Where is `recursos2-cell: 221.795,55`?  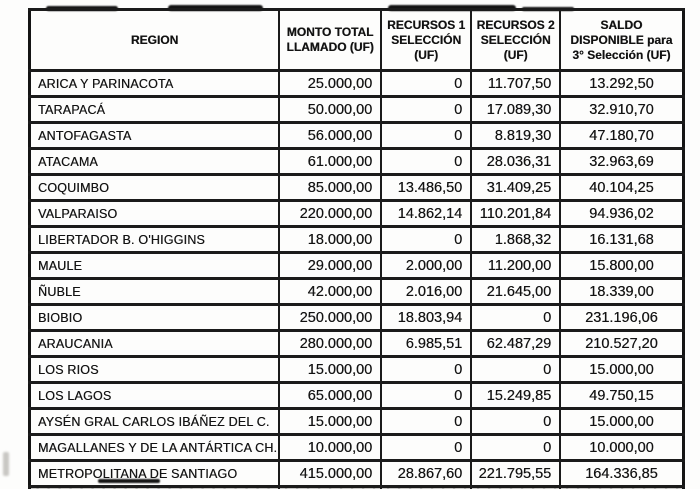 recursos2-cell: 221.795,55 is located at coordinates (516, 473).